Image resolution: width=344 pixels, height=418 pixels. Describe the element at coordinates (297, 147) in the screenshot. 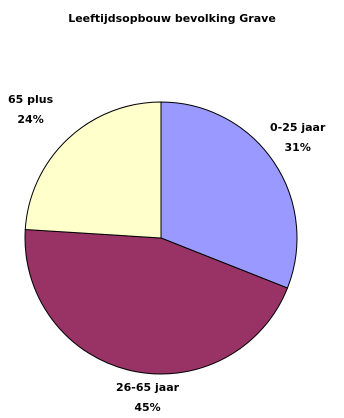

I see `slice-label-percent: 31%` at that location.